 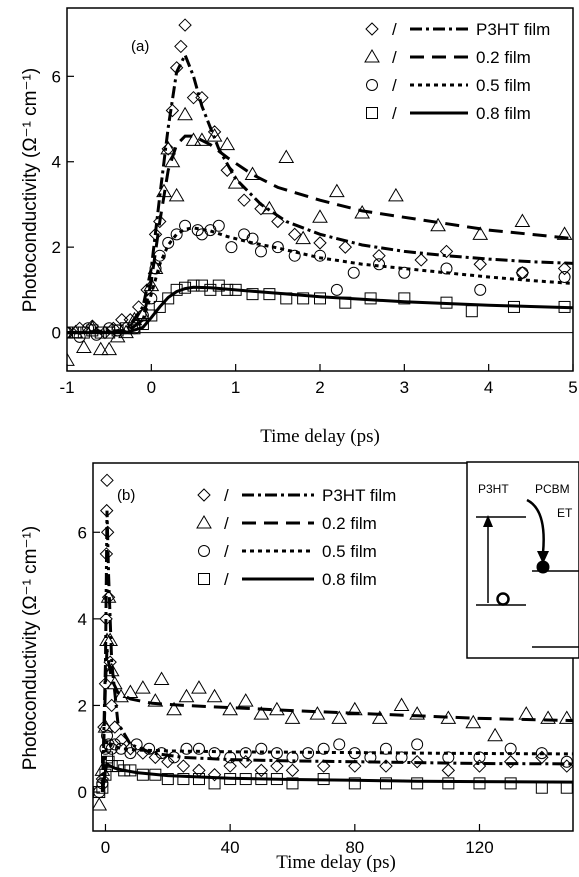 What do you see at coordinates (349, 579) in the screenshot?
I see `legend-label: 0.8 film` at bounding box center [349, 579].